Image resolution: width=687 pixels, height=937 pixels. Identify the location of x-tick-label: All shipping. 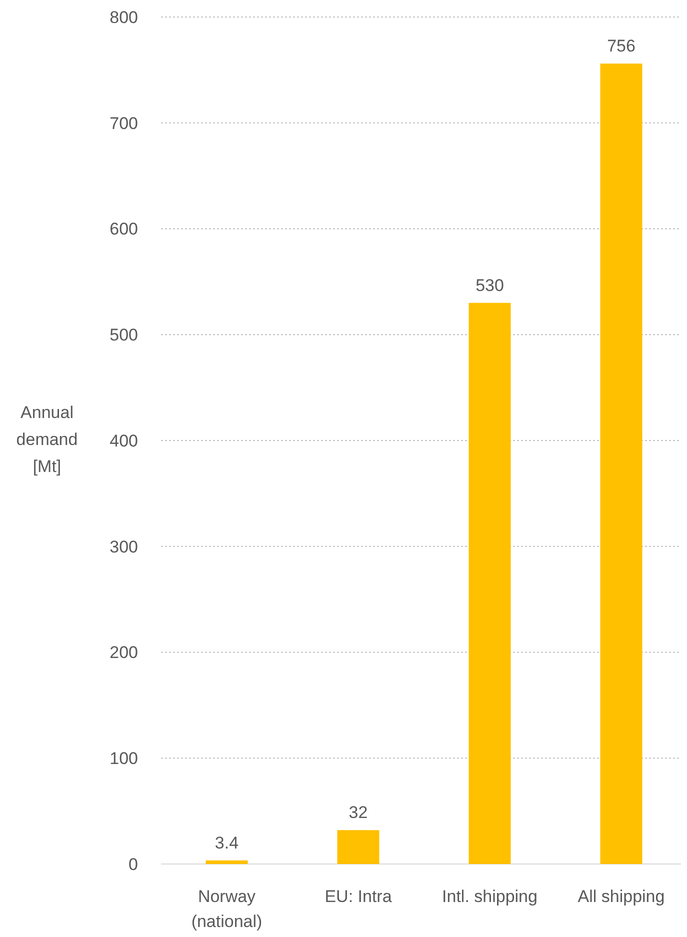
(621, 896).